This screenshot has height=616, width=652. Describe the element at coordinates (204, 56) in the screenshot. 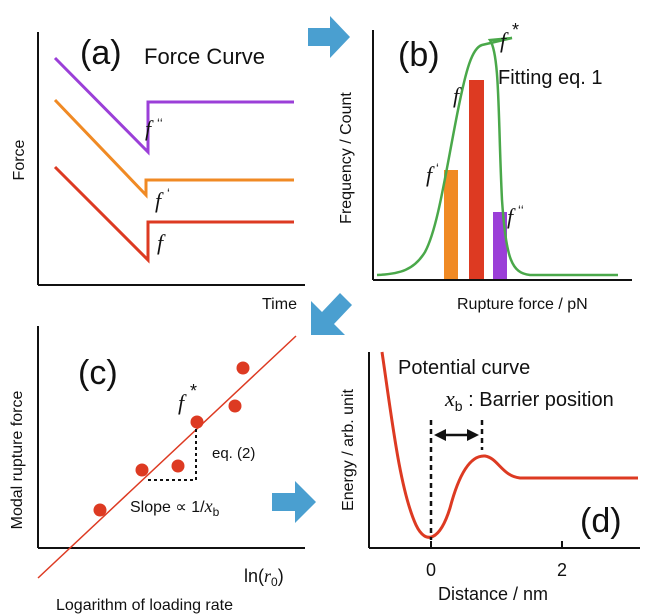

I see `panel-a-title: Force Curve` at that location.